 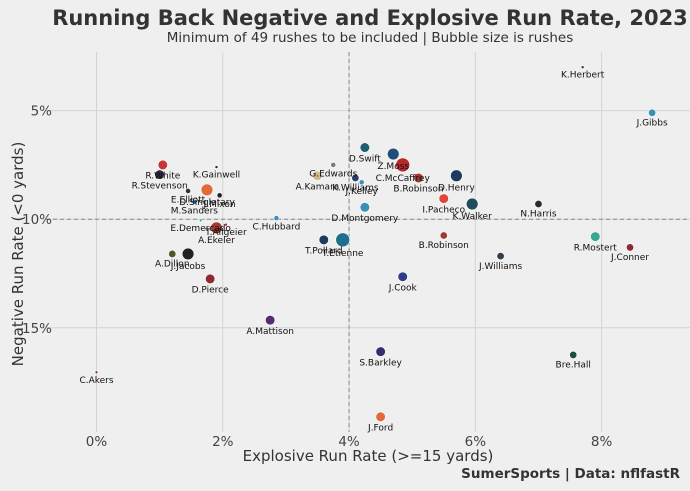 I want to click on x-tick-label: 2%, so click(x=223, y=442).